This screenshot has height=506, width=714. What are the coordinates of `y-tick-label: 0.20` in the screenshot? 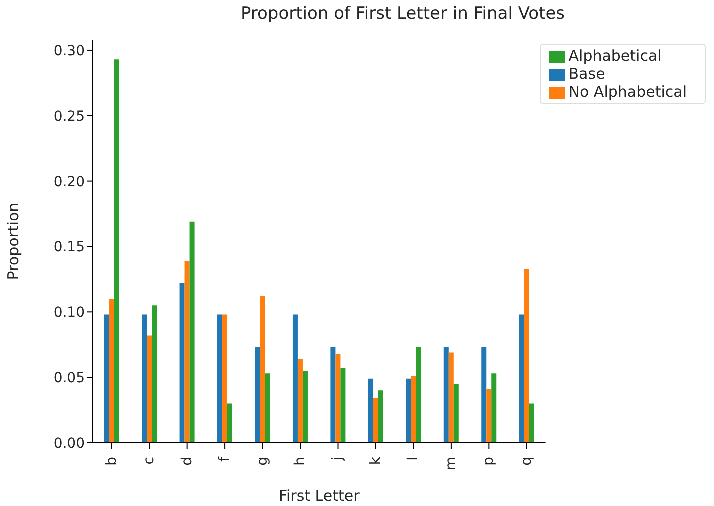 It's located at (69, 182).